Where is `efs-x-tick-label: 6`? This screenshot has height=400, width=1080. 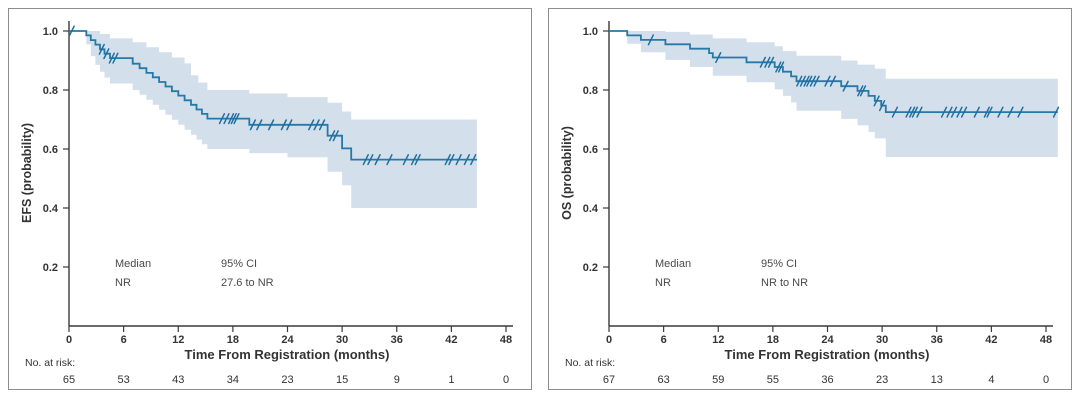 efs-x-tick-label: 6 is located at coordinates (124, 340).